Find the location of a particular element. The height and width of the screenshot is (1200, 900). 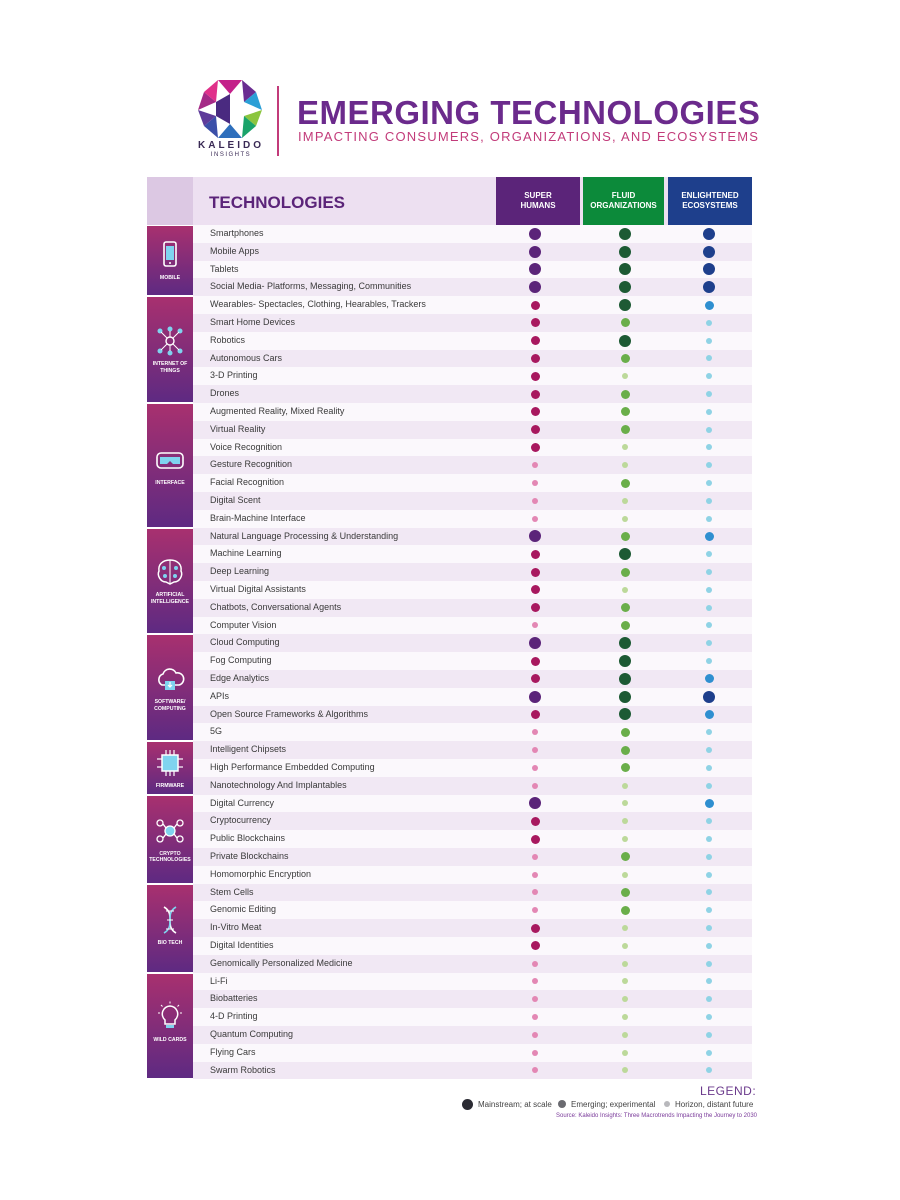

technology-label: Smartphones is located at coordinates (237, 233).